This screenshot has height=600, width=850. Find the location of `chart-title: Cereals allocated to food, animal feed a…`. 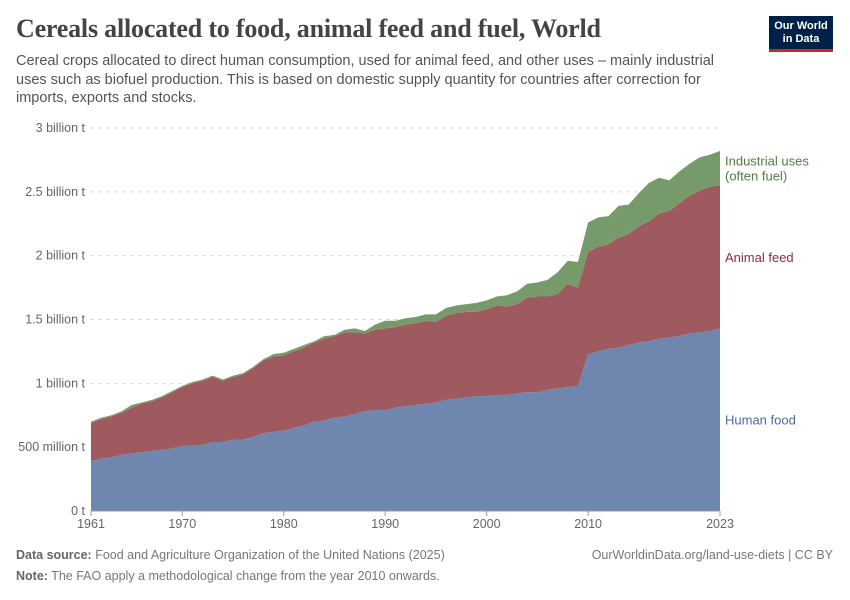

chart-title: Cereals allocated to food, animal feed a… is located at coordinates (308, 28).